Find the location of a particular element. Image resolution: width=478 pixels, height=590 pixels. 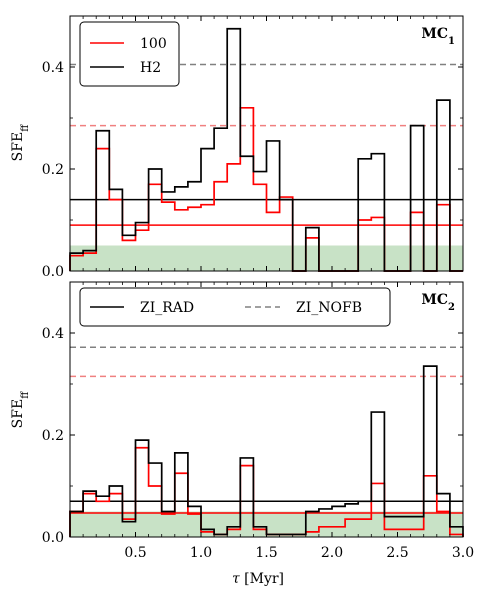

legend-mc2: ZI_RAD ZI_NOFB is located at coordinates (235, 307).